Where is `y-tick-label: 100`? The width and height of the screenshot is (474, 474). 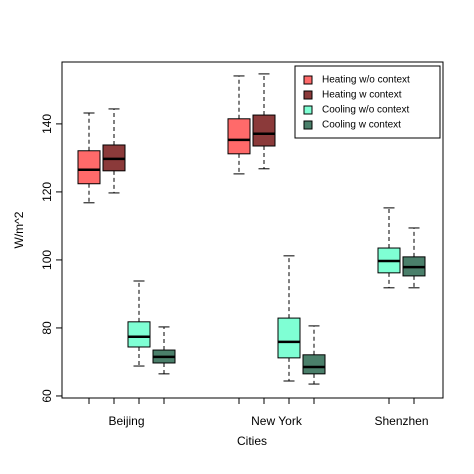
y-tick-label: 100 is located at coordinates (47, 260).